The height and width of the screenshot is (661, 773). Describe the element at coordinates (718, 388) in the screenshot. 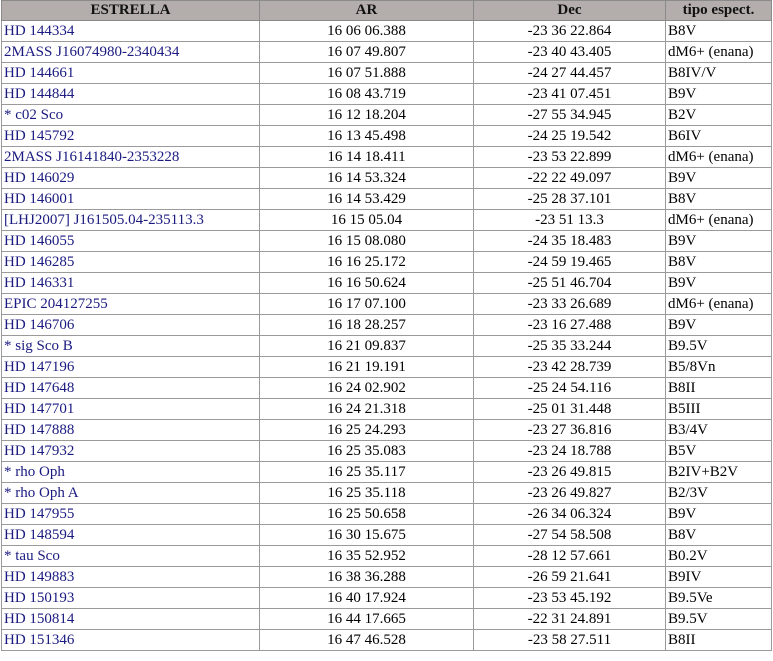

I see `spectral-type-cell: B8II` at that location.